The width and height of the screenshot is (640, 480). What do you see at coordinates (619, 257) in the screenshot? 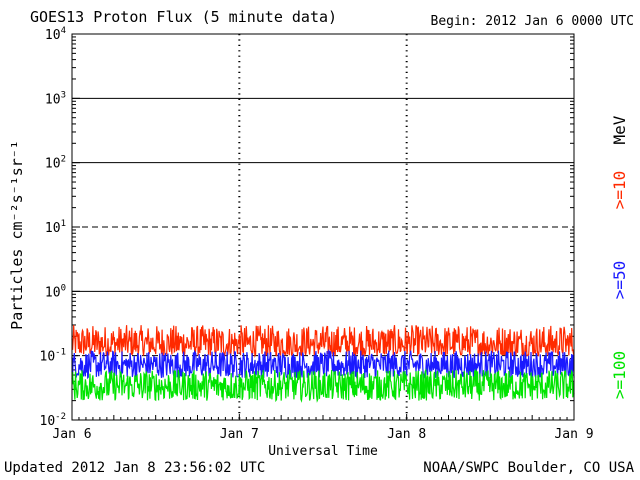
I see `legend: MeV >=10 >=50 >=100` at bounding box center [619, 257].